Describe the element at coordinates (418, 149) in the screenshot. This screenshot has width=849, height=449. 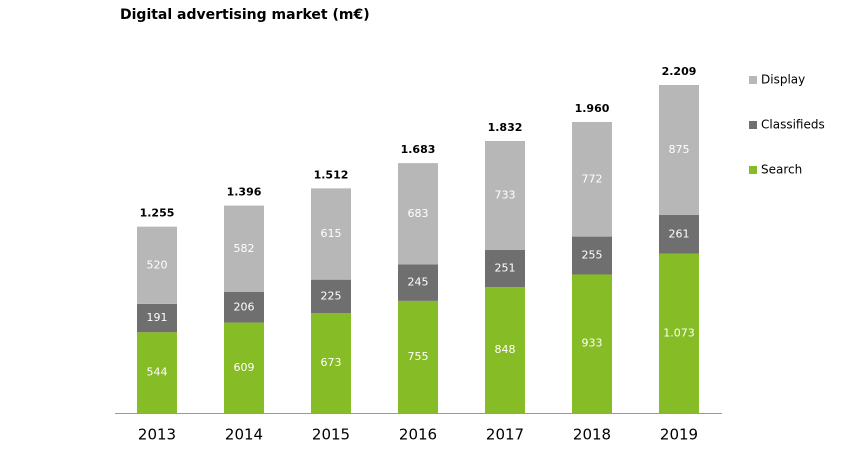
I see `total-label: 1.683` at that location.